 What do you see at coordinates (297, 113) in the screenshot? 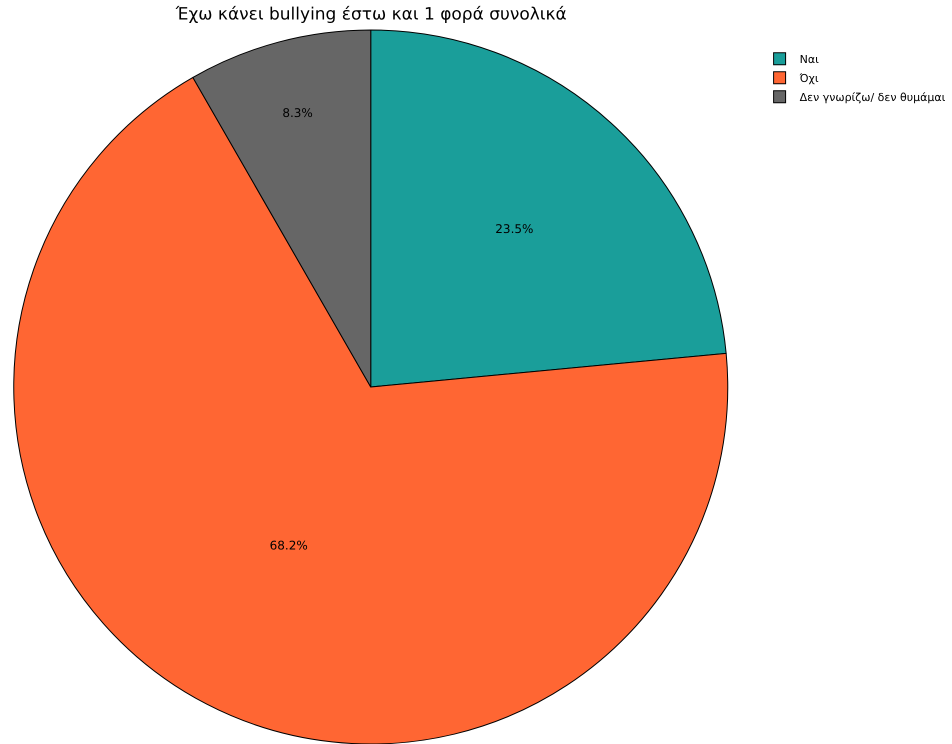
I see `data-label: 8.3%` at bounding box center [297, 113].